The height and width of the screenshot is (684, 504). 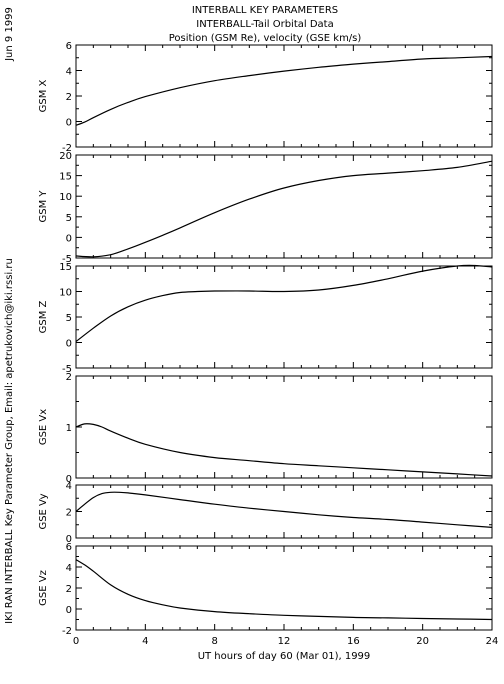 What do you see at coordinates (43, 206) in the screenshot?
I see `y-axis-label: GSM Y` at bounding box center [43, 206].